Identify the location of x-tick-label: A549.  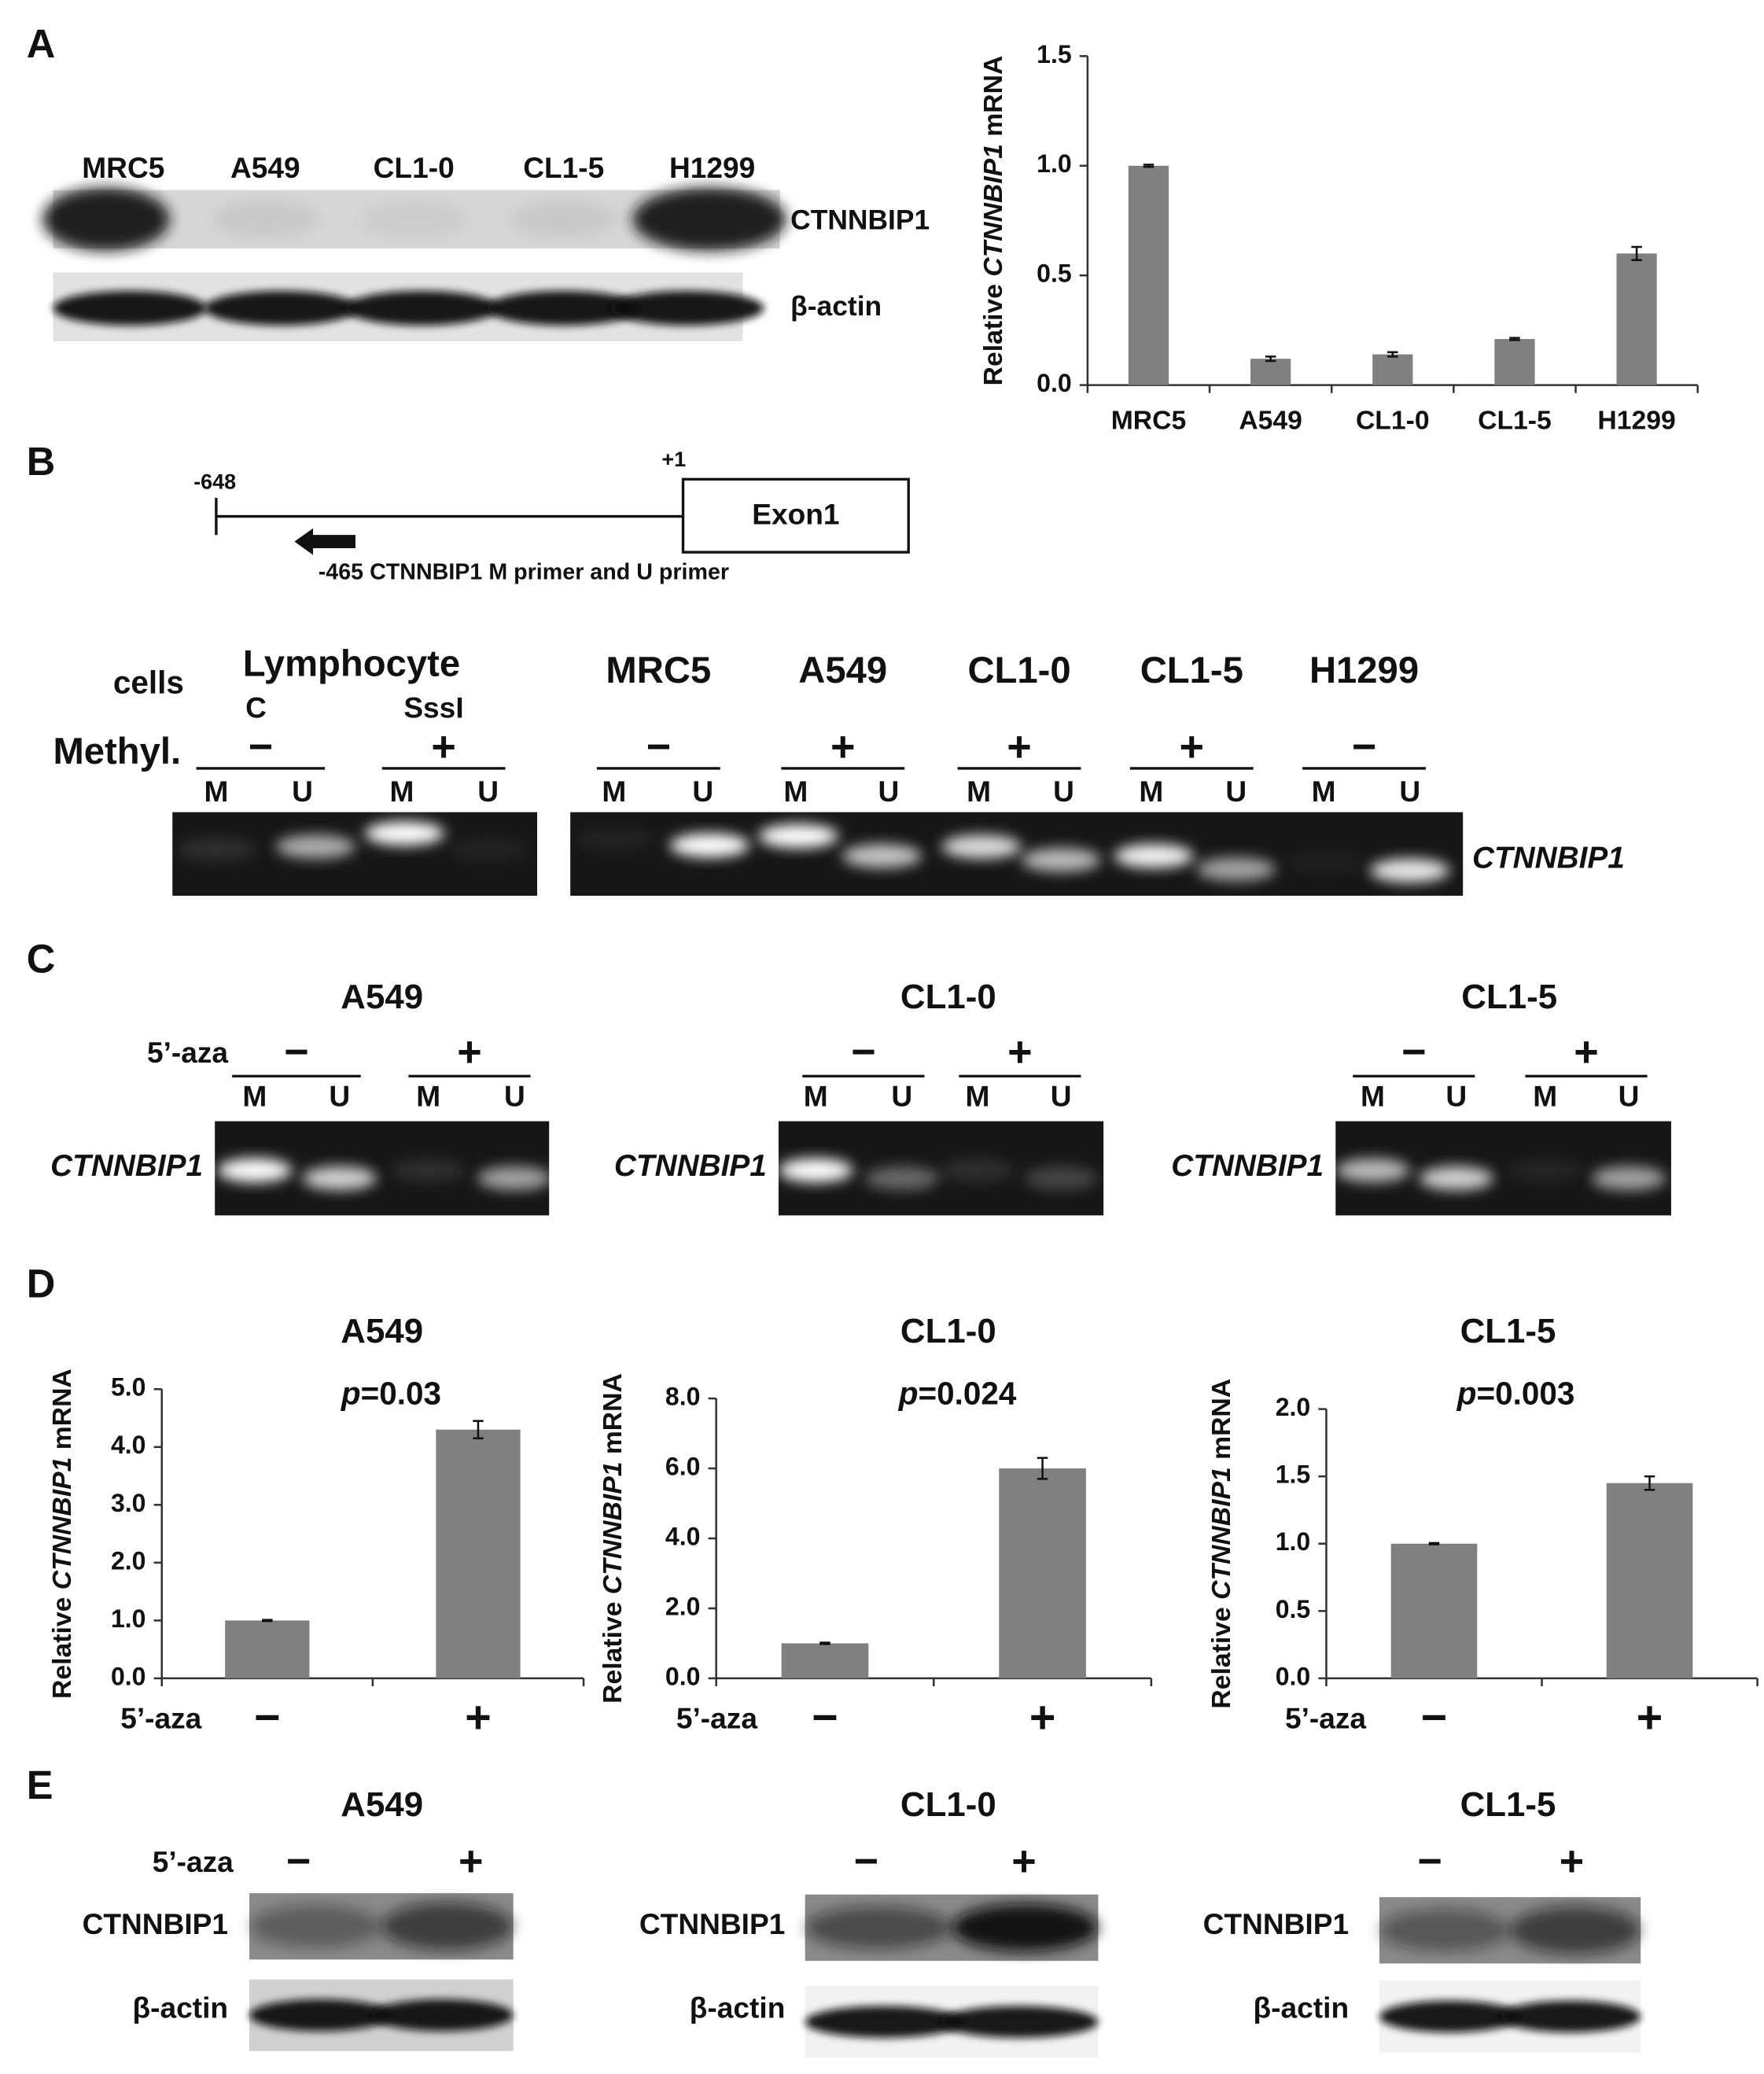
(1270, 421).